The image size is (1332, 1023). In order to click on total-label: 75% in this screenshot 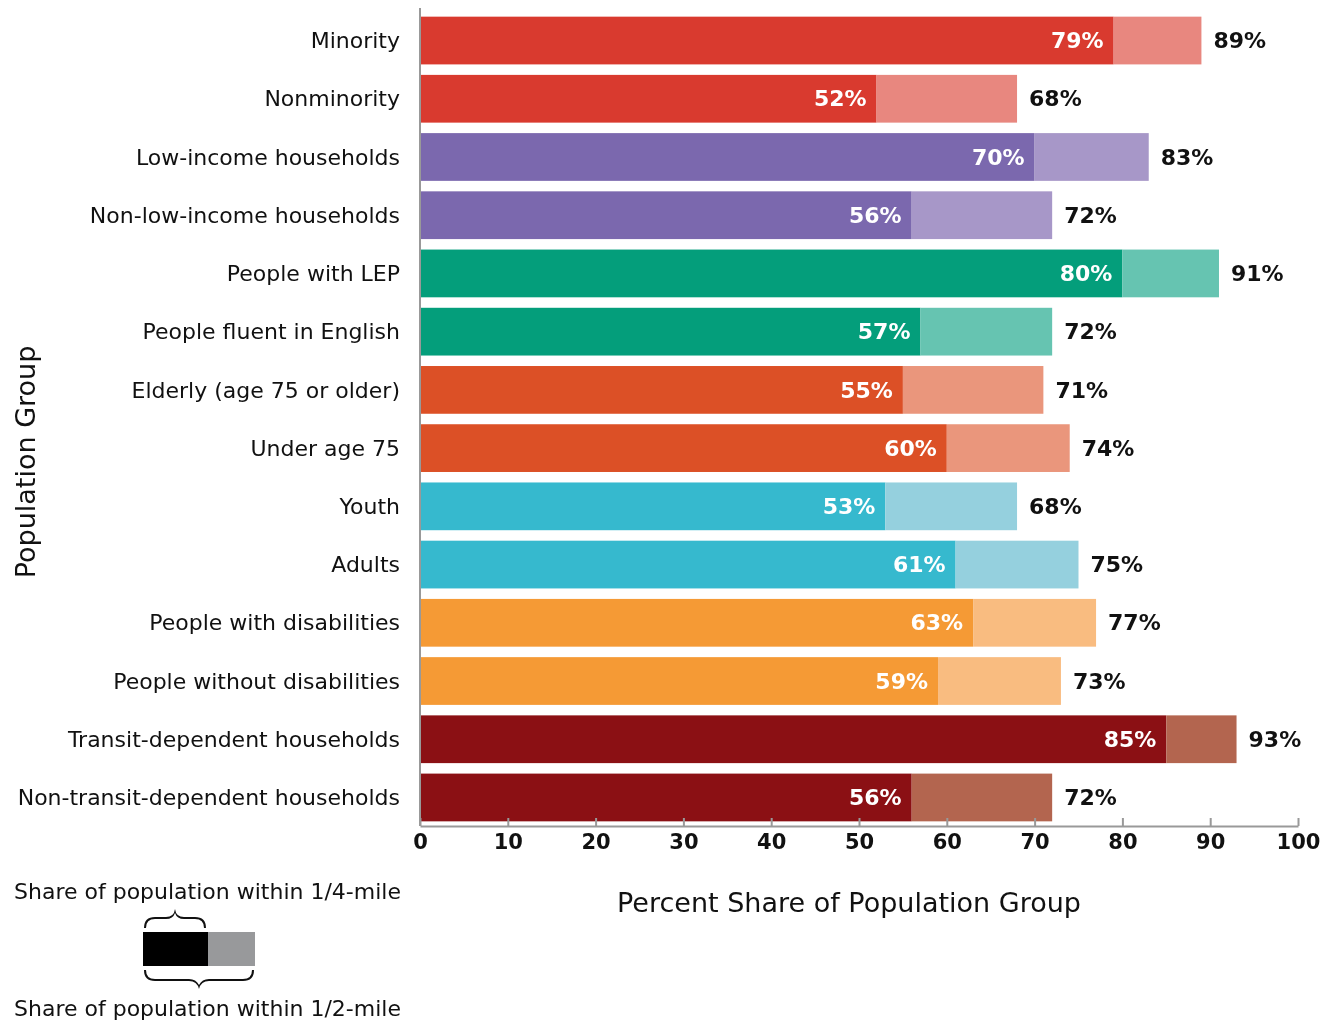, I will do `click(1117, 565)`.